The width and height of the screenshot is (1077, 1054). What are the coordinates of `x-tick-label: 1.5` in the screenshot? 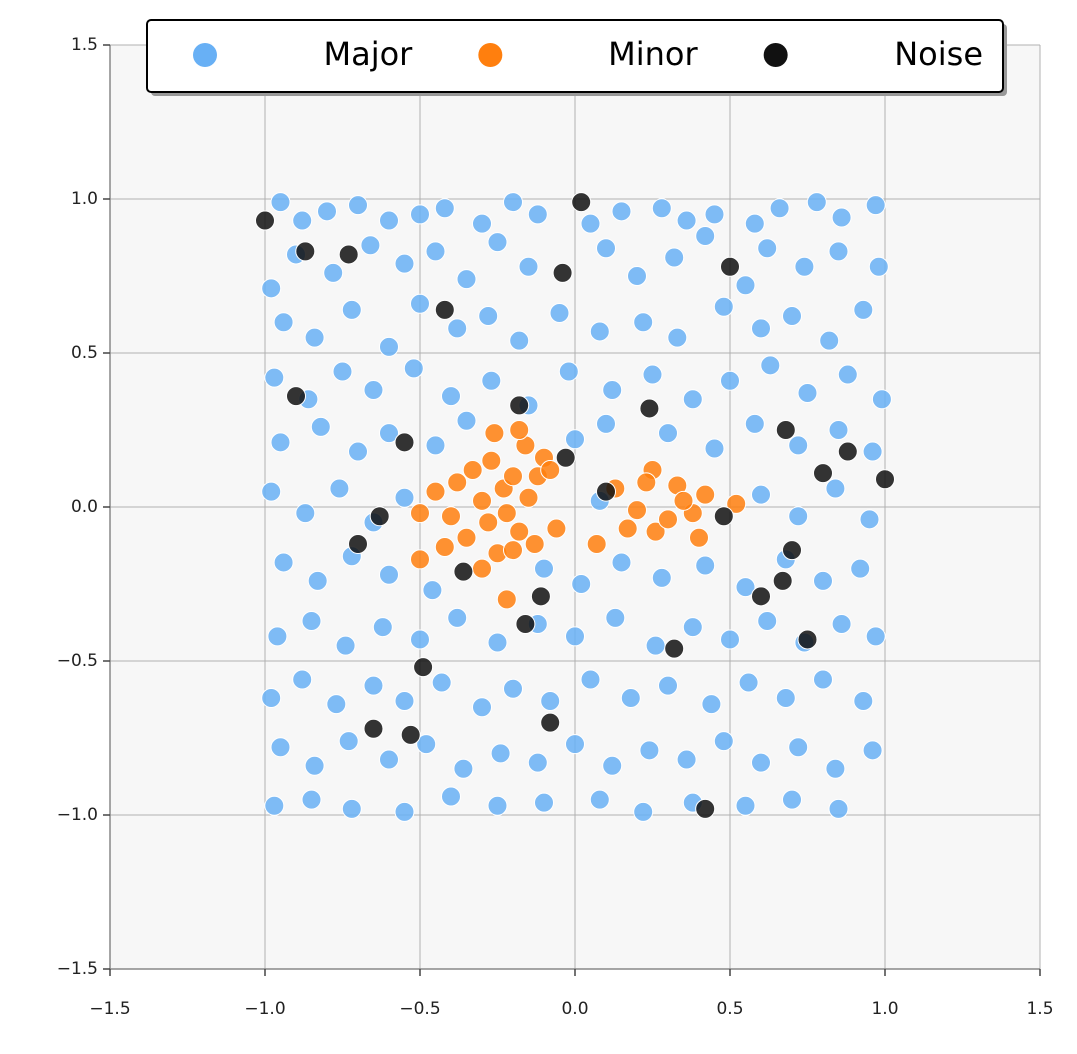 It's located at (1039, 1009).